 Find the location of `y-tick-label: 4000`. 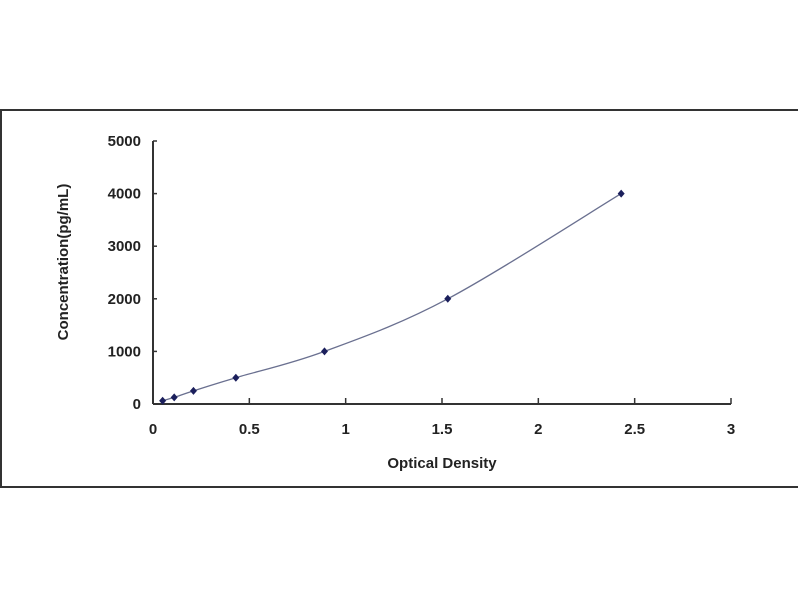

y-tick-label: 4000 is located at coordinates (124, 194).